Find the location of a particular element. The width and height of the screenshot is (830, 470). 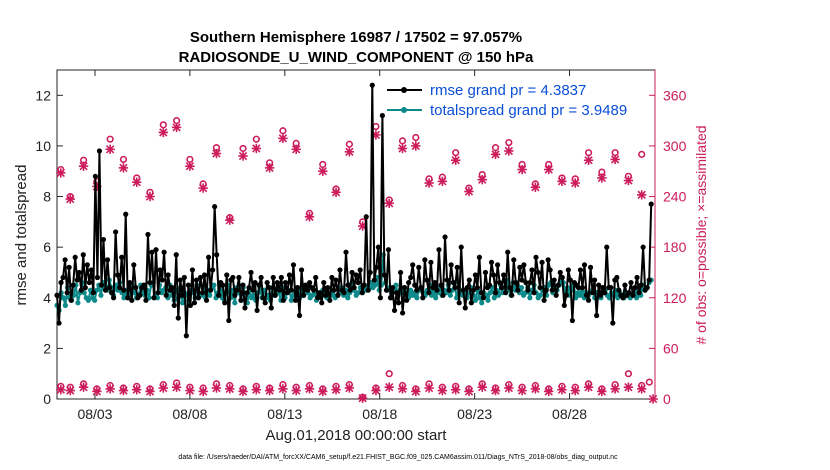

y-right-tick-label: 180 is located at coordinates (675, 247).